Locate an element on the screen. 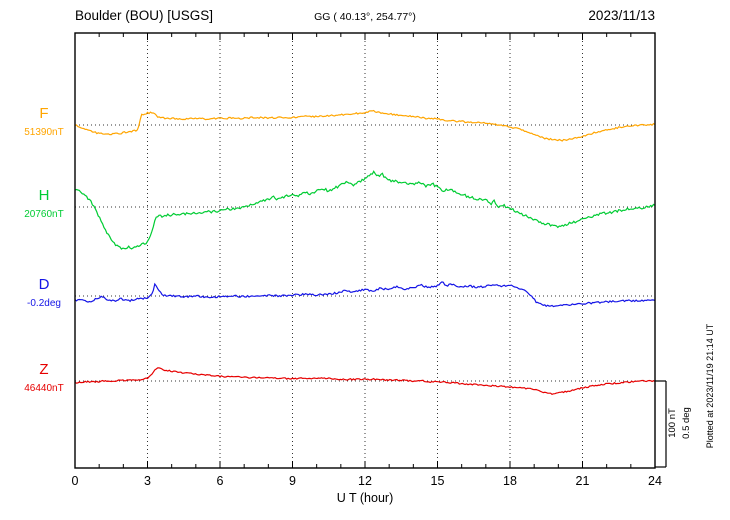 This screenshot has height=520, width=730. trace-Z is located at coordinates (365, 381).